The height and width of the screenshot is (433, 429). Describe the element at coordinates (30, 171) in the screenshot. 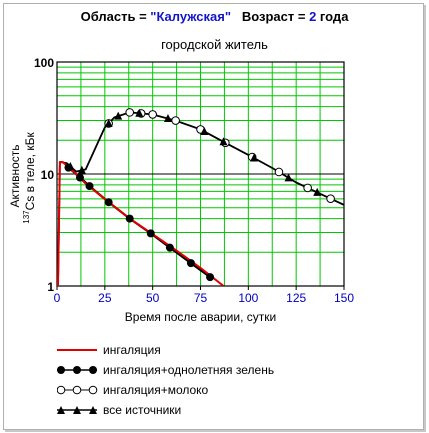

I see `y-axis-label-main: Cs в теле, кБк` at that location.